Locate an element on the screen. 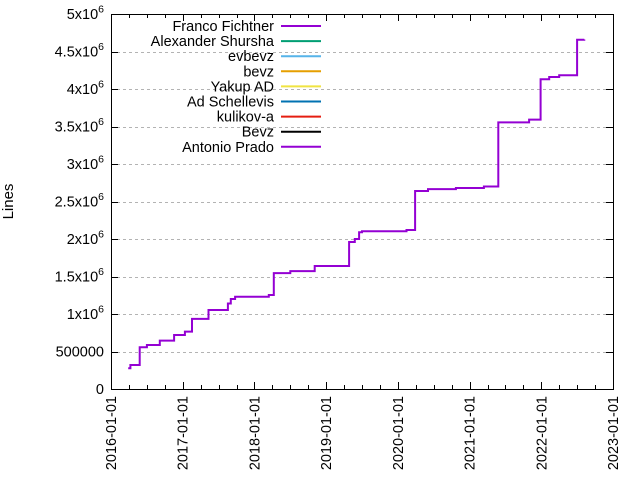 This screenshot has width=640, height=480. x-tick-label: 2022-01-01 is located at coordinates (542, 433).